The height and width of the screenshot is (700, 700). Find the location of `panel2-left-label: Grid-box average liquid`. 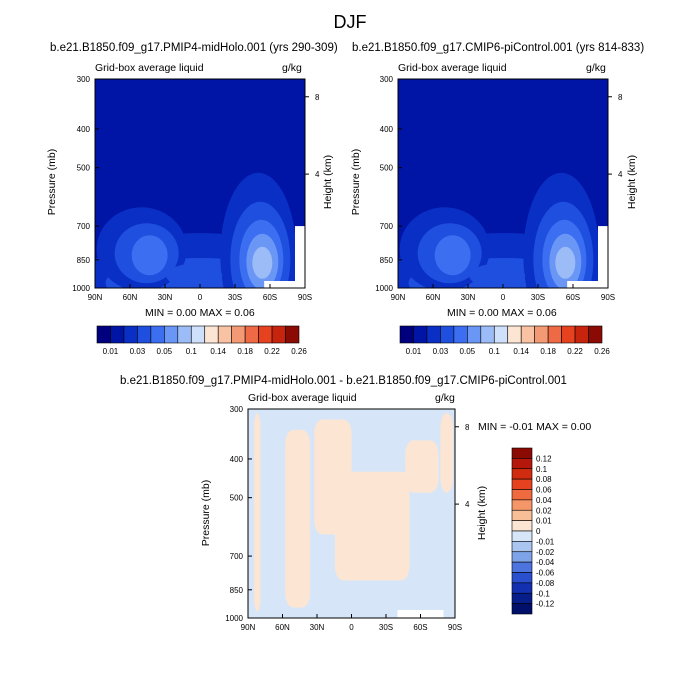

panel2-left-label: Grid-box average liquid is located at coordinates (452, 68).